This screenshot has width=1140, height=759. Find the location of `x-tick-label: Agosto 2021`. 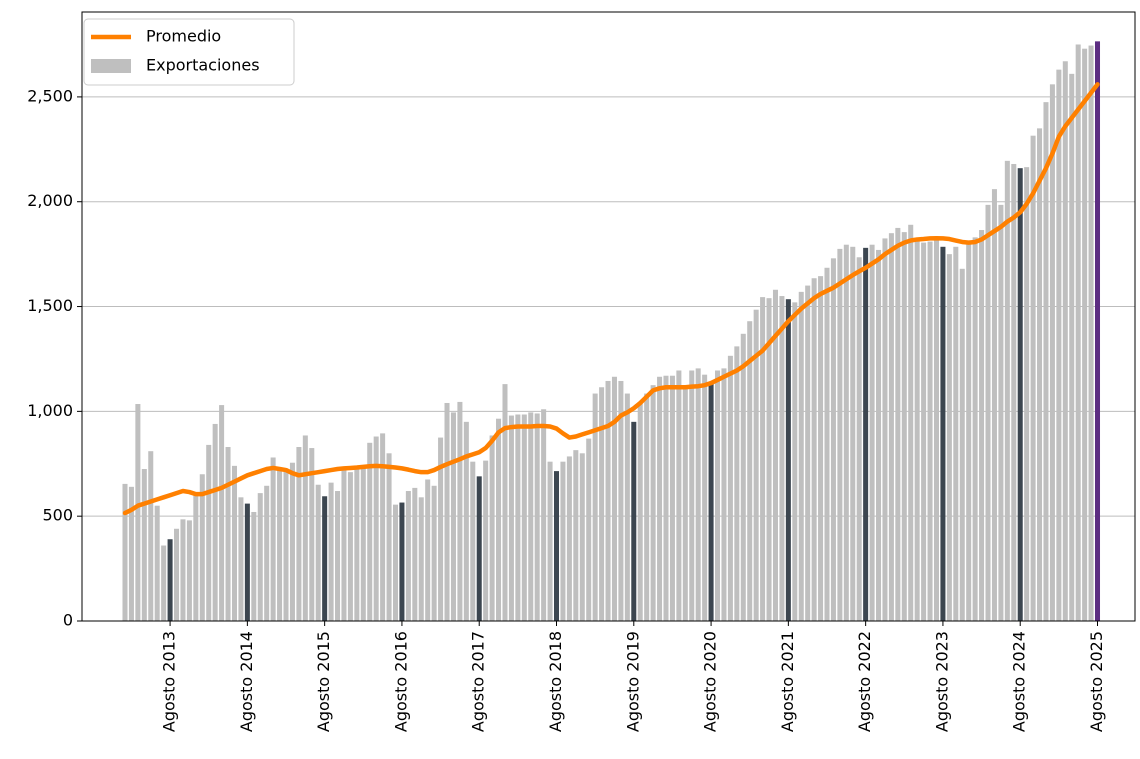

x-tick-label: Agosto 2021 is located at coordinates (787, 681).